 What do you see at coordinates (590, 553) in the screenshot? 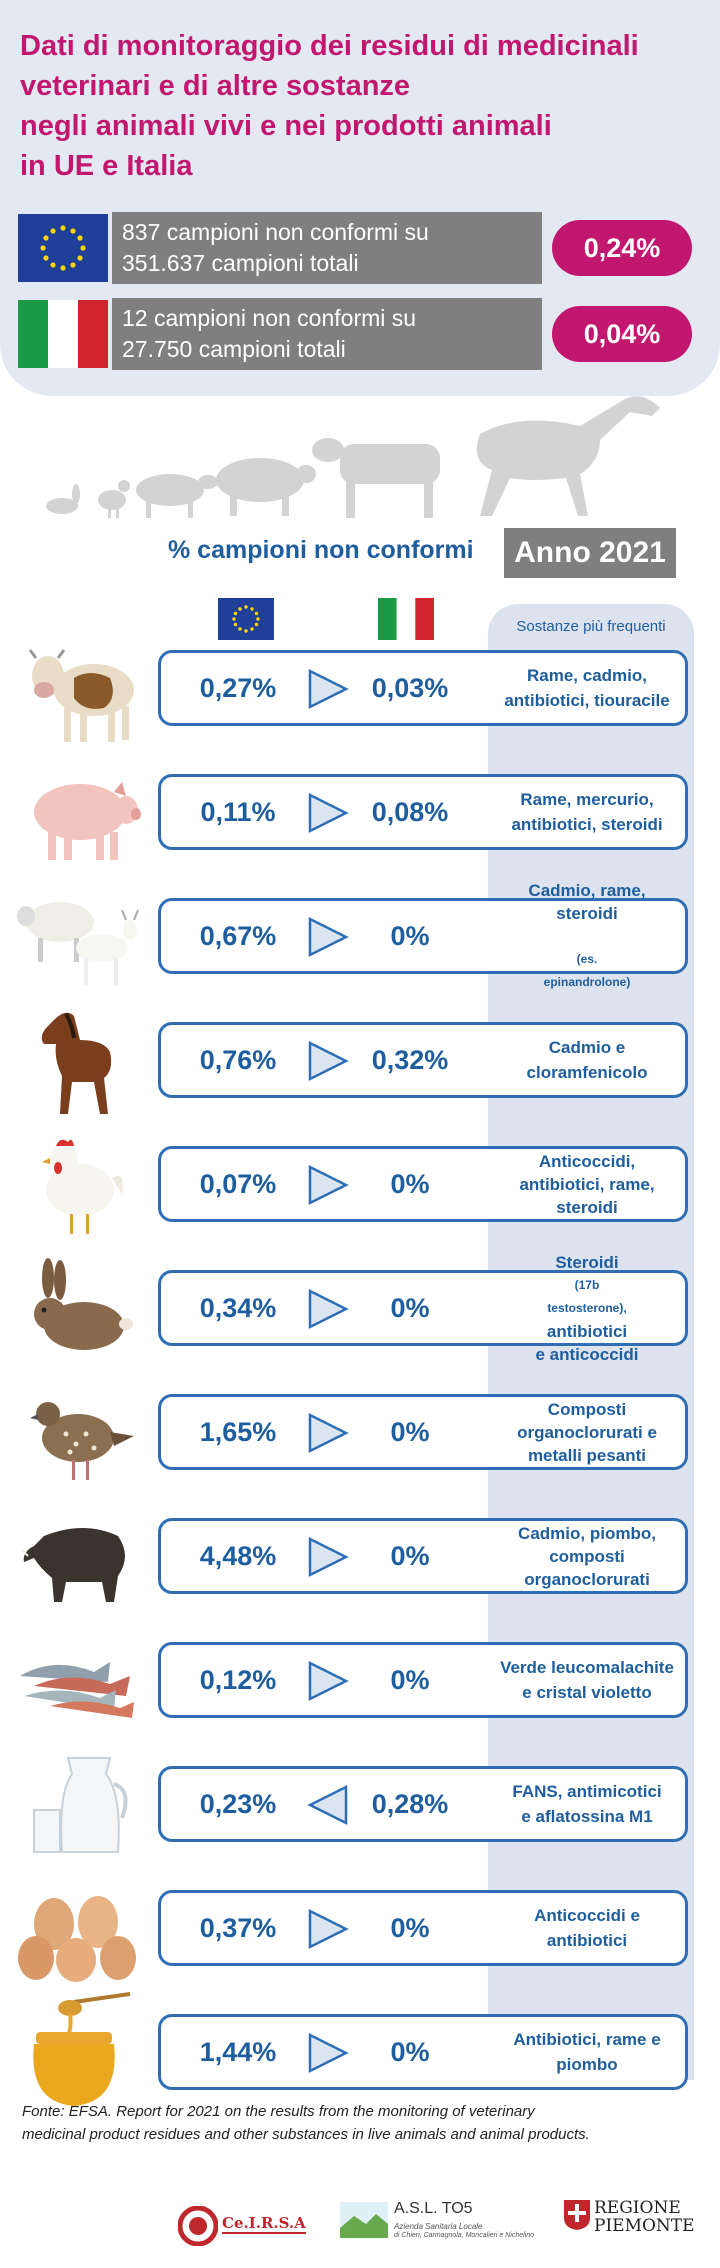
I see `year-badge: Anno 2021` at bounding box center [590, 553].